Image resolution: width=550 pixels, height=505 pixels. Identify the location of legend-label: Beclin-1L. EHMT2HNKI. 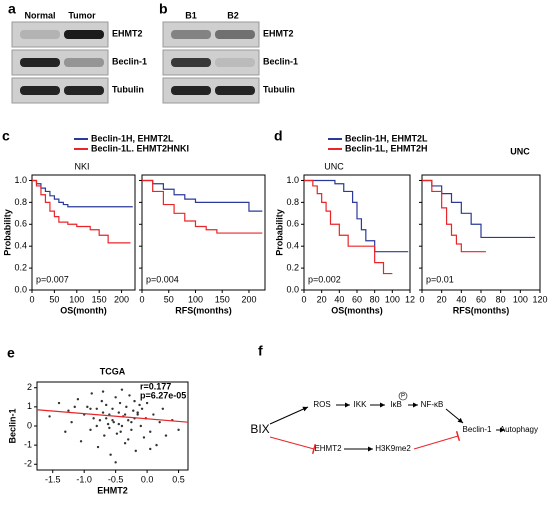
(140, 148).